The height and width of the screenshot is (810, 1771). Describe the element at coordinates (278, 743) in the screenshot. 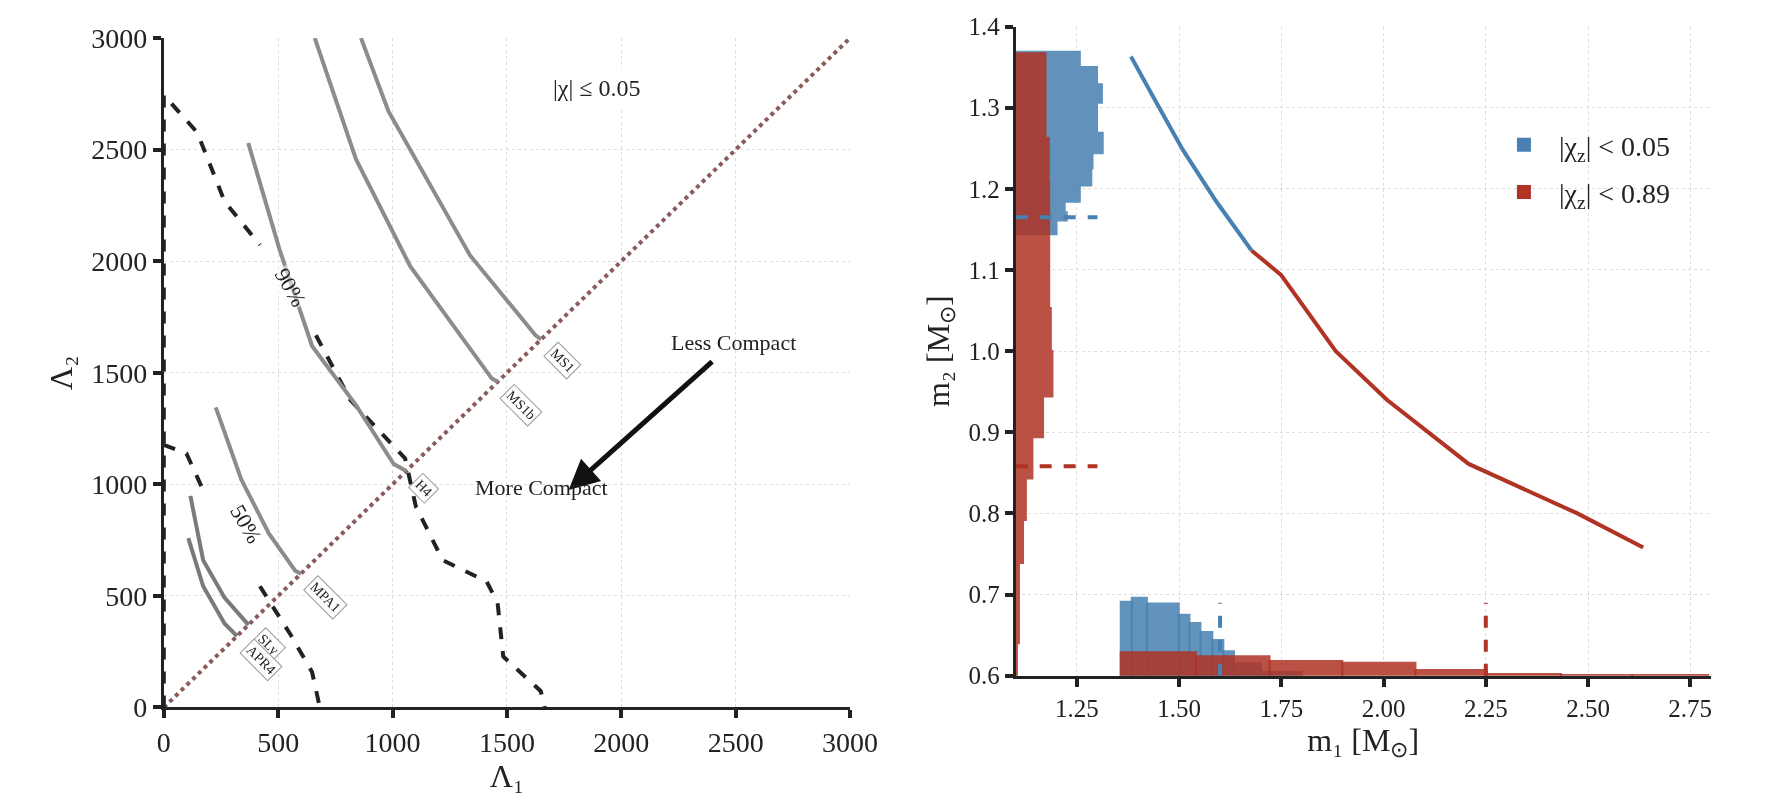

I see `x-tick-label: 500` at that location.